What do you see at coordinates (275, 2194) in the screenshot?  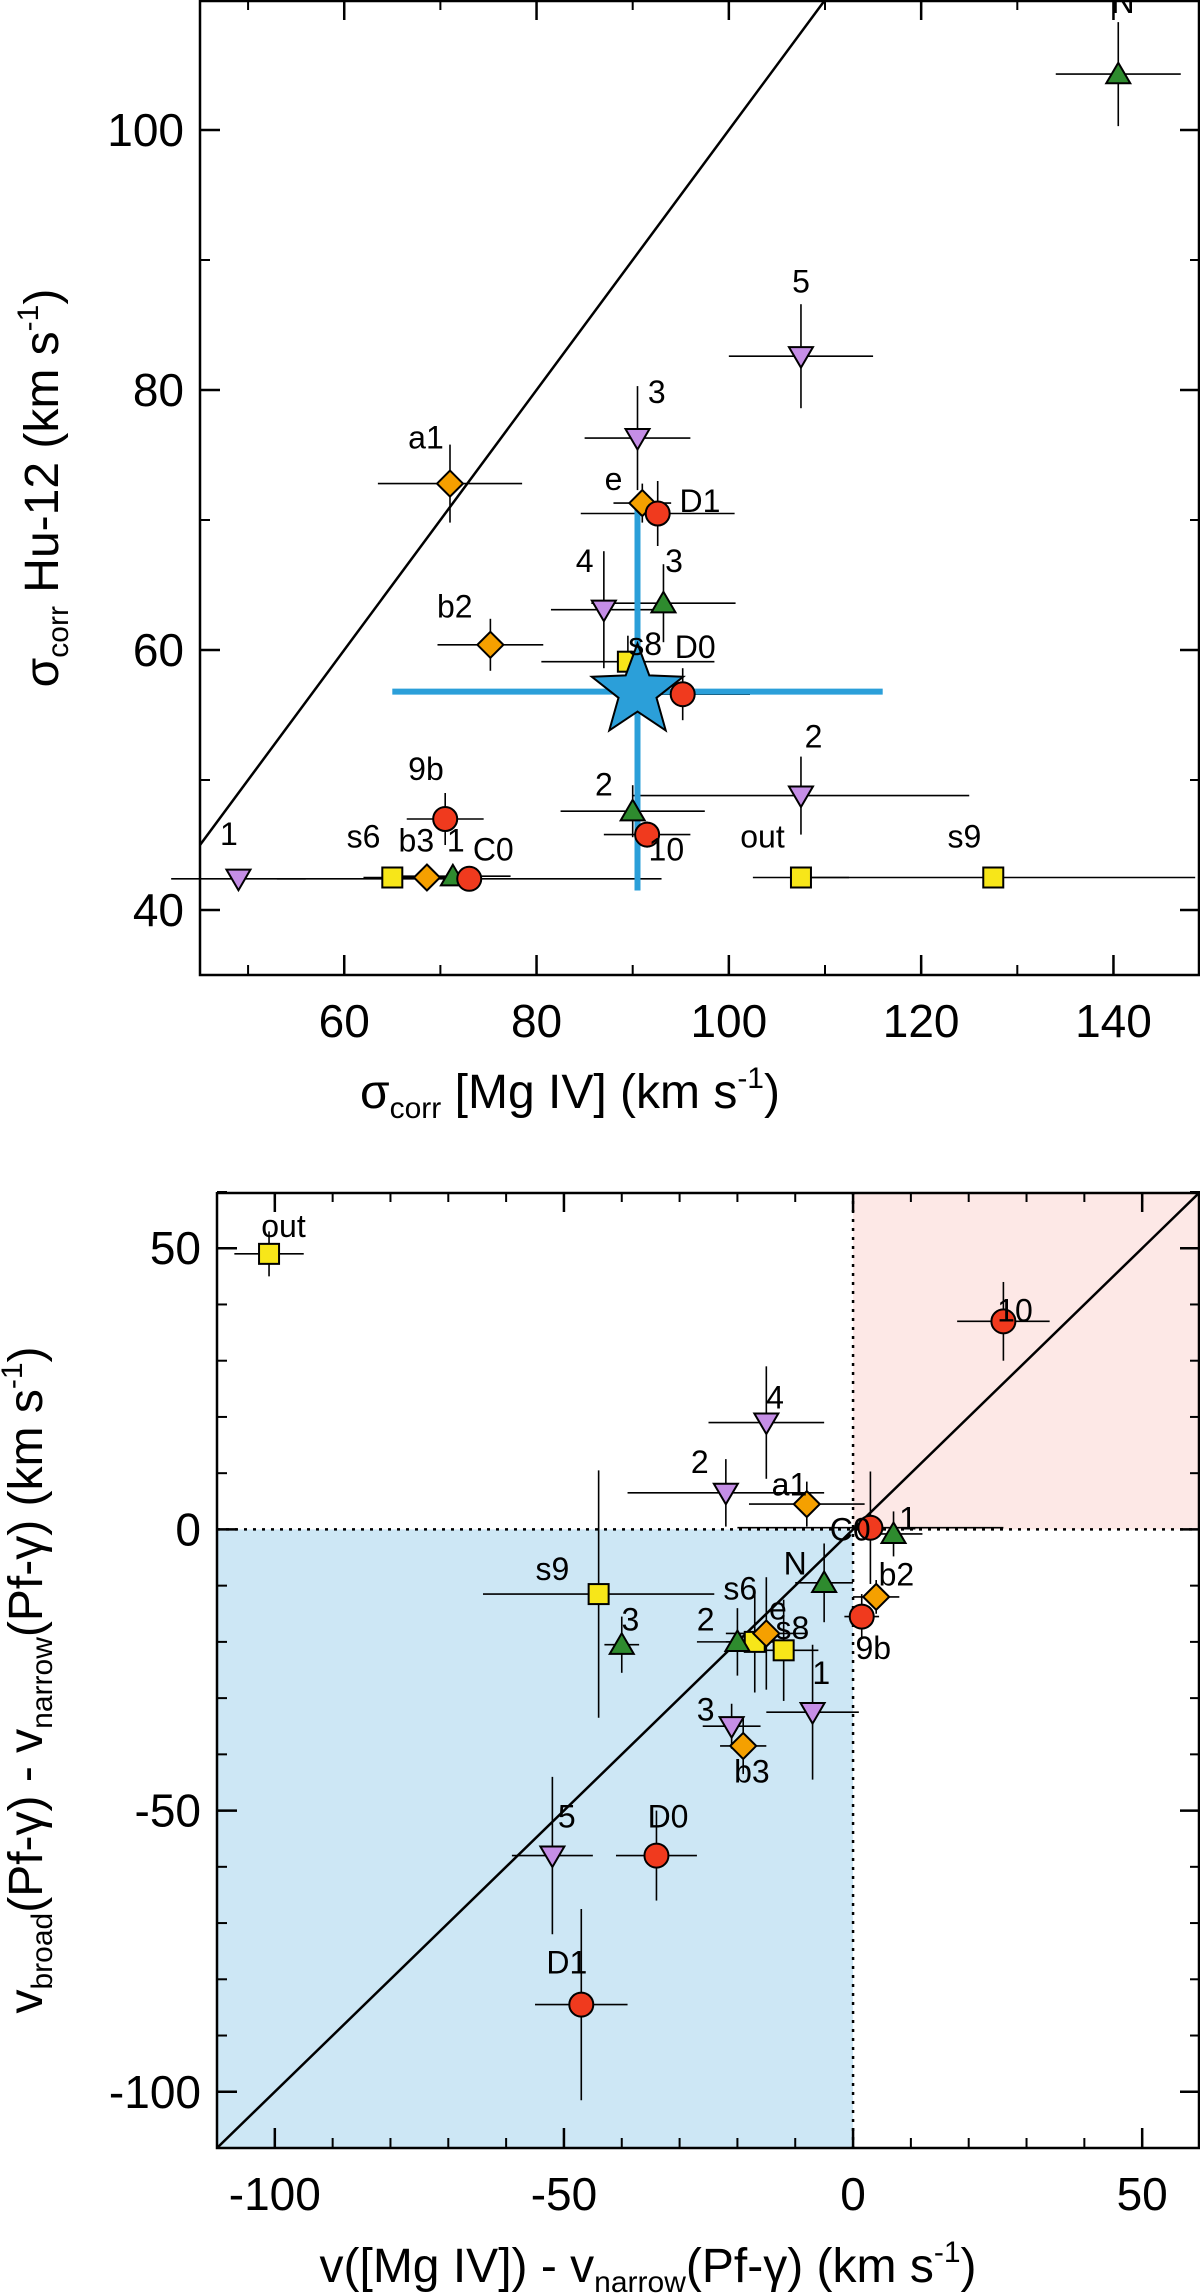 I see `x-tick-label: -100` at bounding box center [275, 2194].